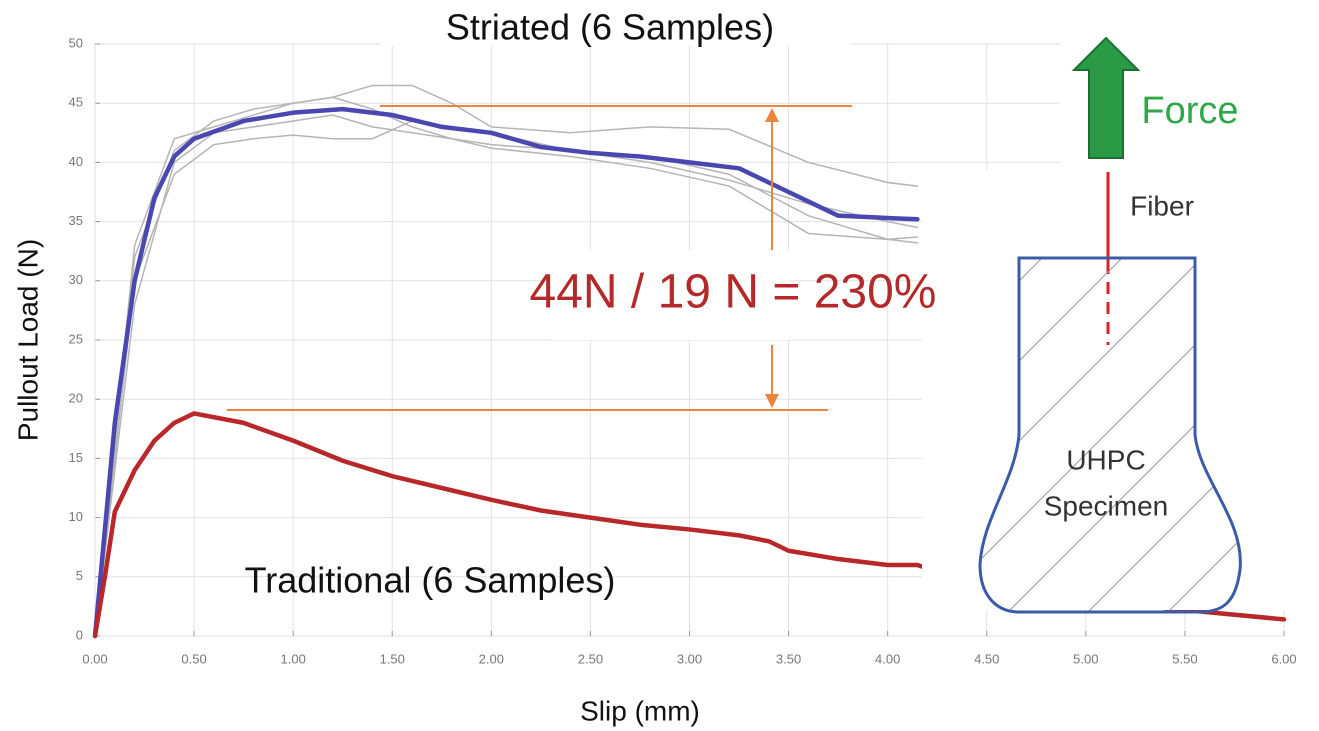  What do you see at coordinates (1105, 459) in the screenshot?
I see `annotation: UHPC` at bounding box center [1105, 459].